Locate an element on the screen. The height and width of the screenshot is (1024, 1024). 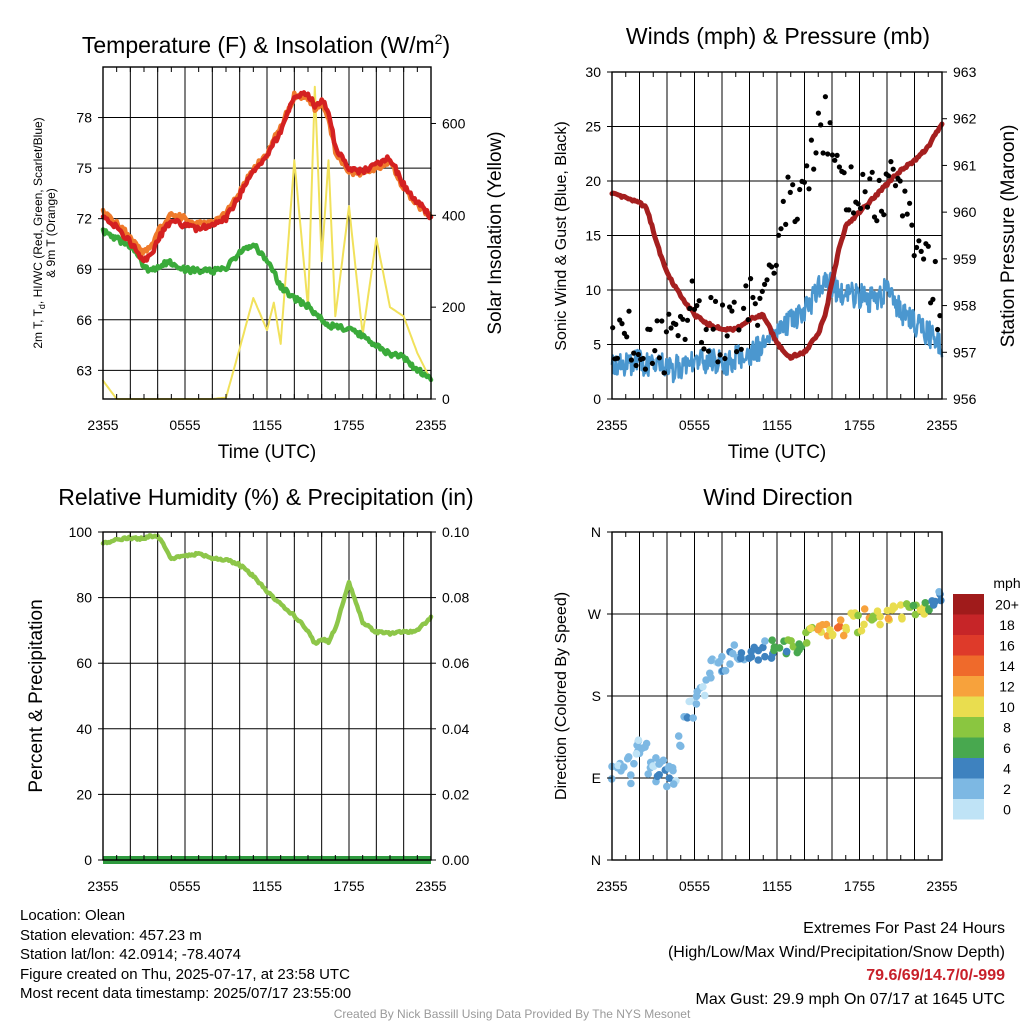
y-right-tick-label: 0 is located at coordinates (446, 399).